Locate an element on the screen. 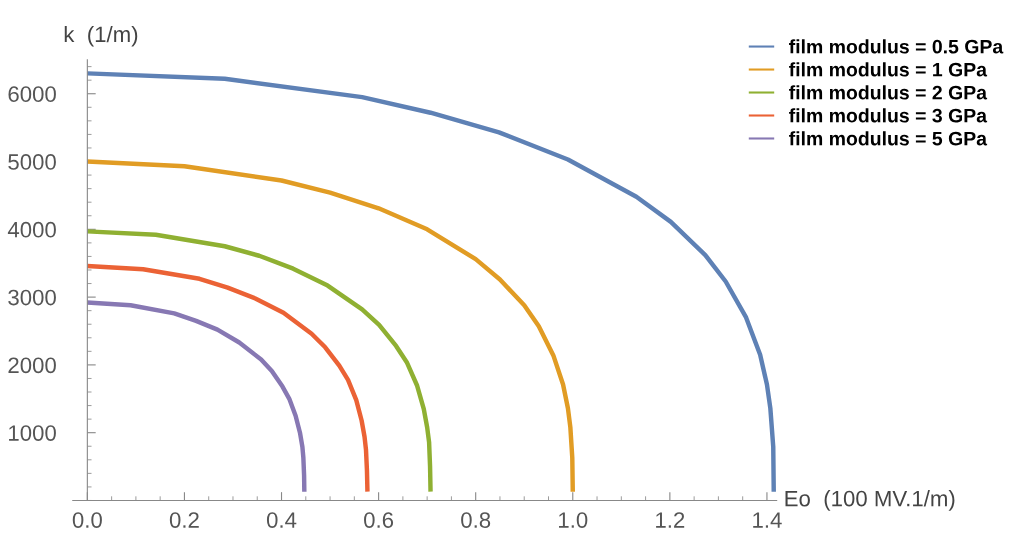 Image resolution: width=1031 pixels, height=544 pixels. x-tick-label: 0.2 is located at coordinates (184, 520).